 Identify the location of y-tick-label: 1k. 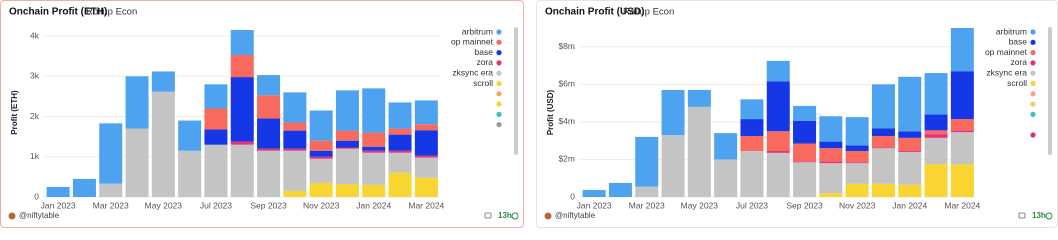
(35, 156).